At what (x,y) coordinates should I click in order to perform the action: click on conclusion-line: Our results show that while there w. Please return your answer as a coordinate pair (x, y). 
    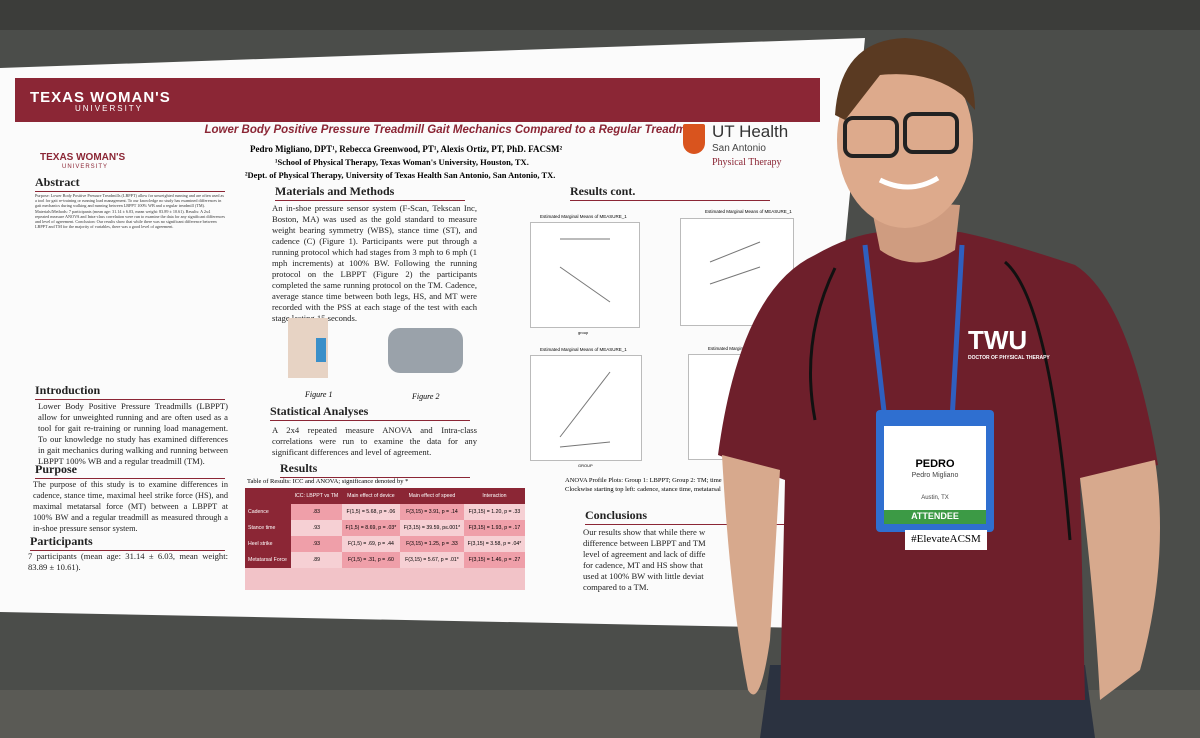
    Looking at the image, I should click on (644, 532).